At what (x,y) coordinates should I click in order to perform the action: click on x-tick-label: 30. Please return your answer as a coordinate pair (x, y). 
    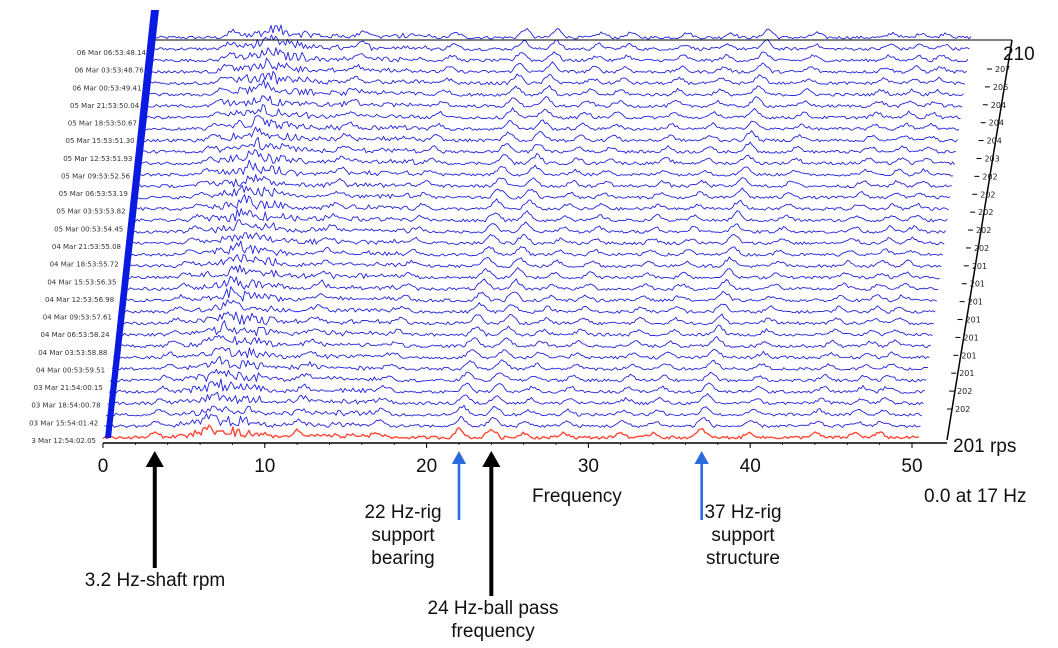
    Looking at the image, I should click on (588, 466).